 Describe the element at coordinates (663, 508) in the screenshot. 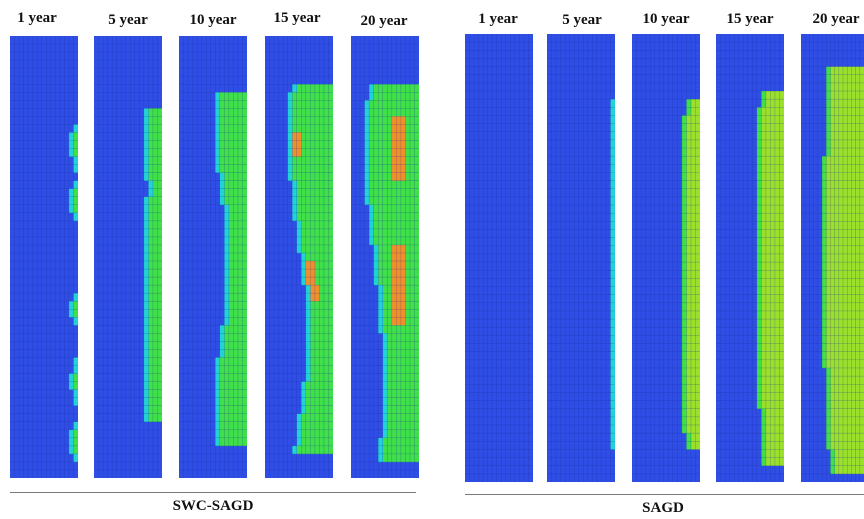

I see `group-caption: SAGD` at that location.